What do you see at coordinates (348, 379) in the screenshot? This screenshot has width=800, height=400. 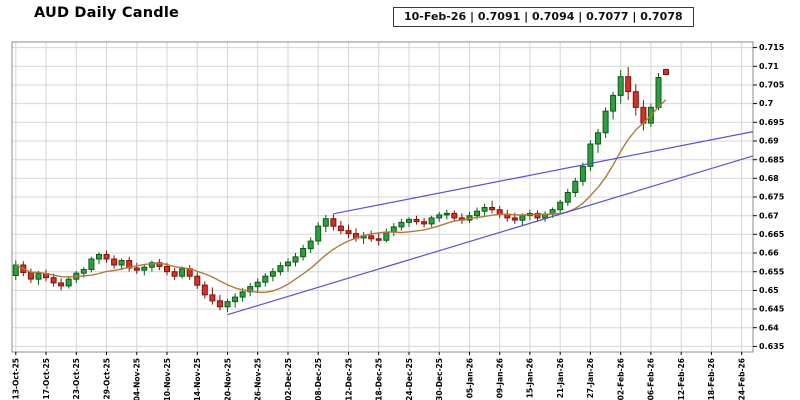 I see `x-axis-label: 12-Dec-25` at bounding box center [348, 379].